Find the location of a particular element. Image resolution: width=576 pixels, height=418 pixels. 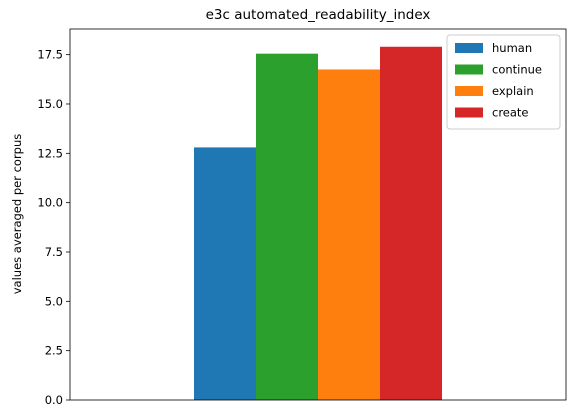

y-tick-label: 17.5 is located at coordinates (50, 55).